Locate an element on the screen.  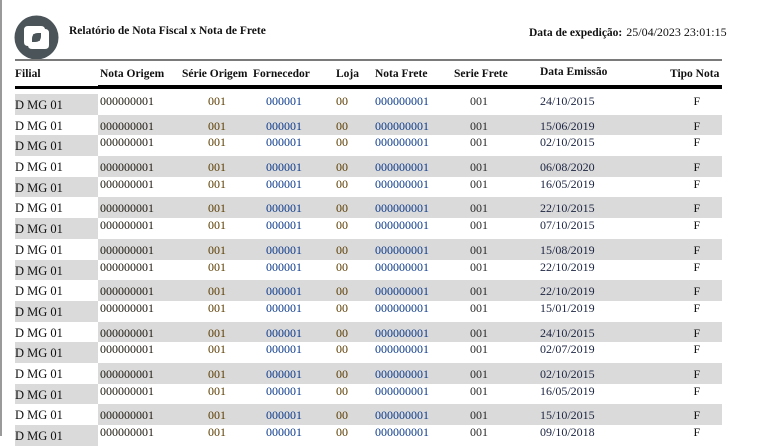
page-border is located at coordinates (1, 218).